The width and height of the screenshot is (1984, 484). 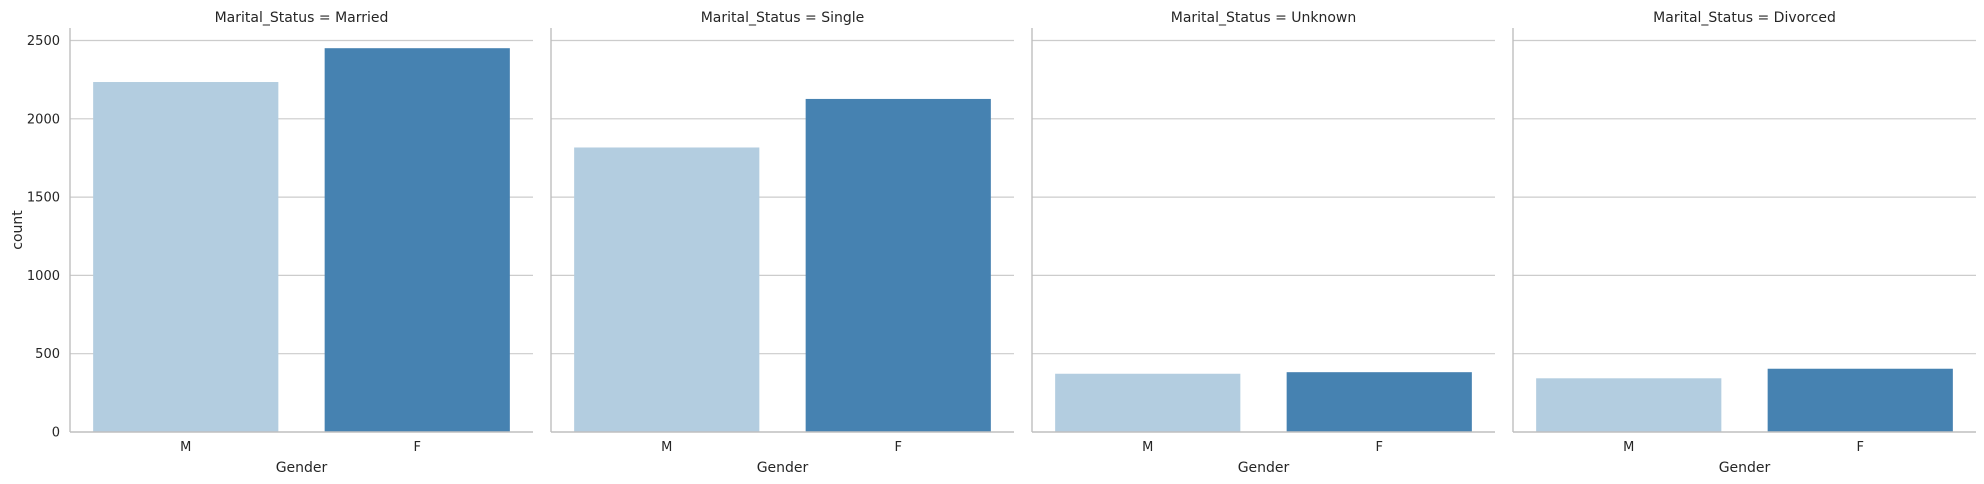 I want to click on panel-title: Marital_Status = Single, so click(x=783, y=18).